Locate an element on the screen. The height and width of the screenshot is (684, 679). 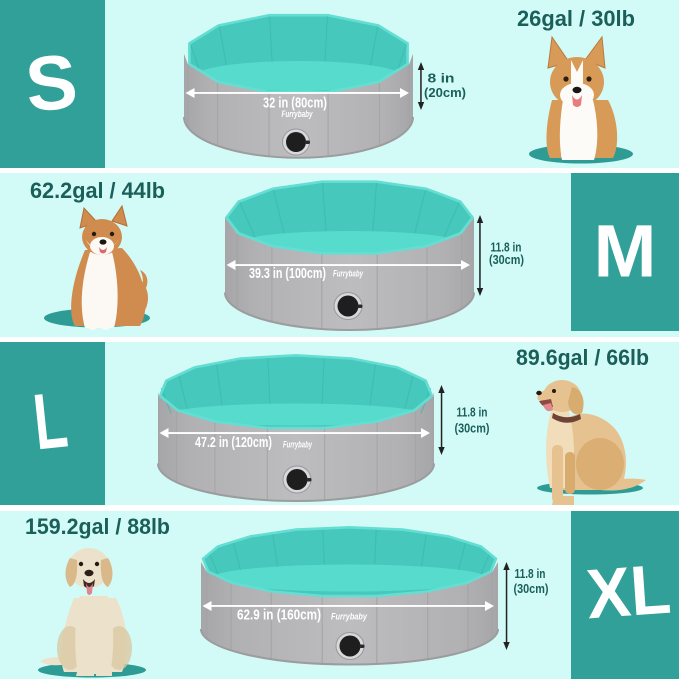
svg-text: 89.6gal / 66lb is located at coordinates (582, 357).